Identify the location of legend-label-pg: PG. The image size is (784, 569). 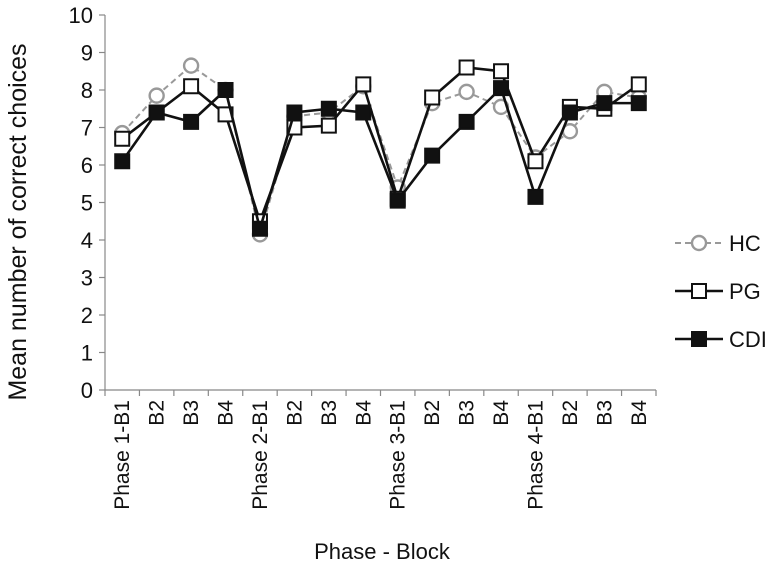
(745, 291).